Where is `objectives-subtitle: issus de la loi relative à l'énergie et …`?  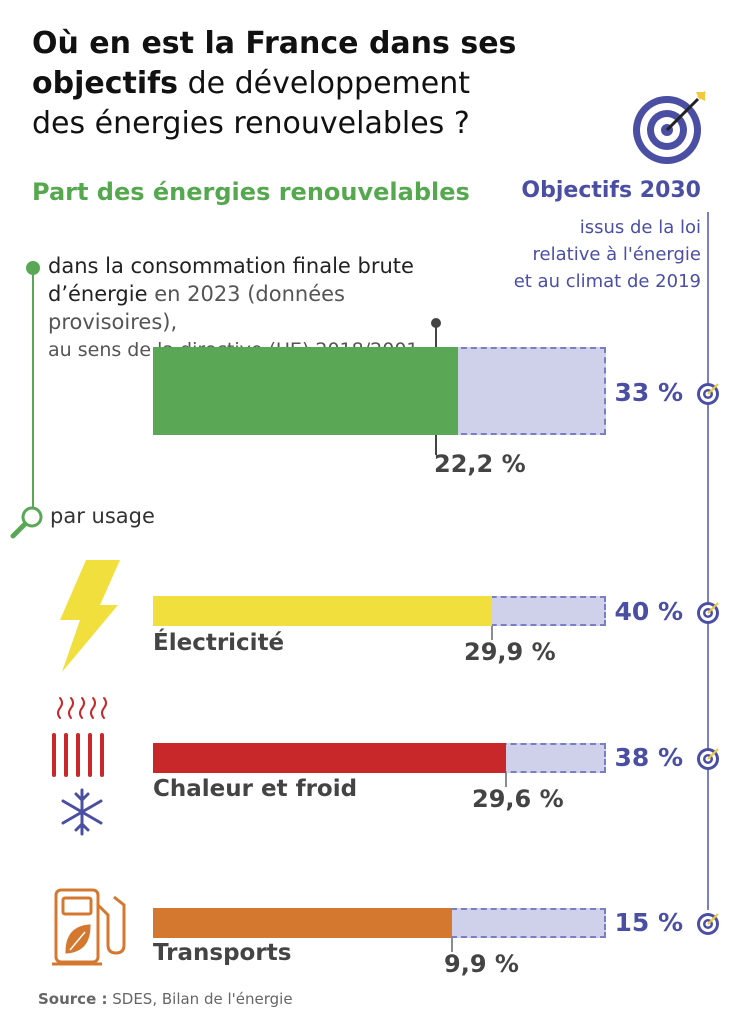
objectives-subtitle: issus de la loi relative à l'énergie et … is located at coordinates (581, 254).